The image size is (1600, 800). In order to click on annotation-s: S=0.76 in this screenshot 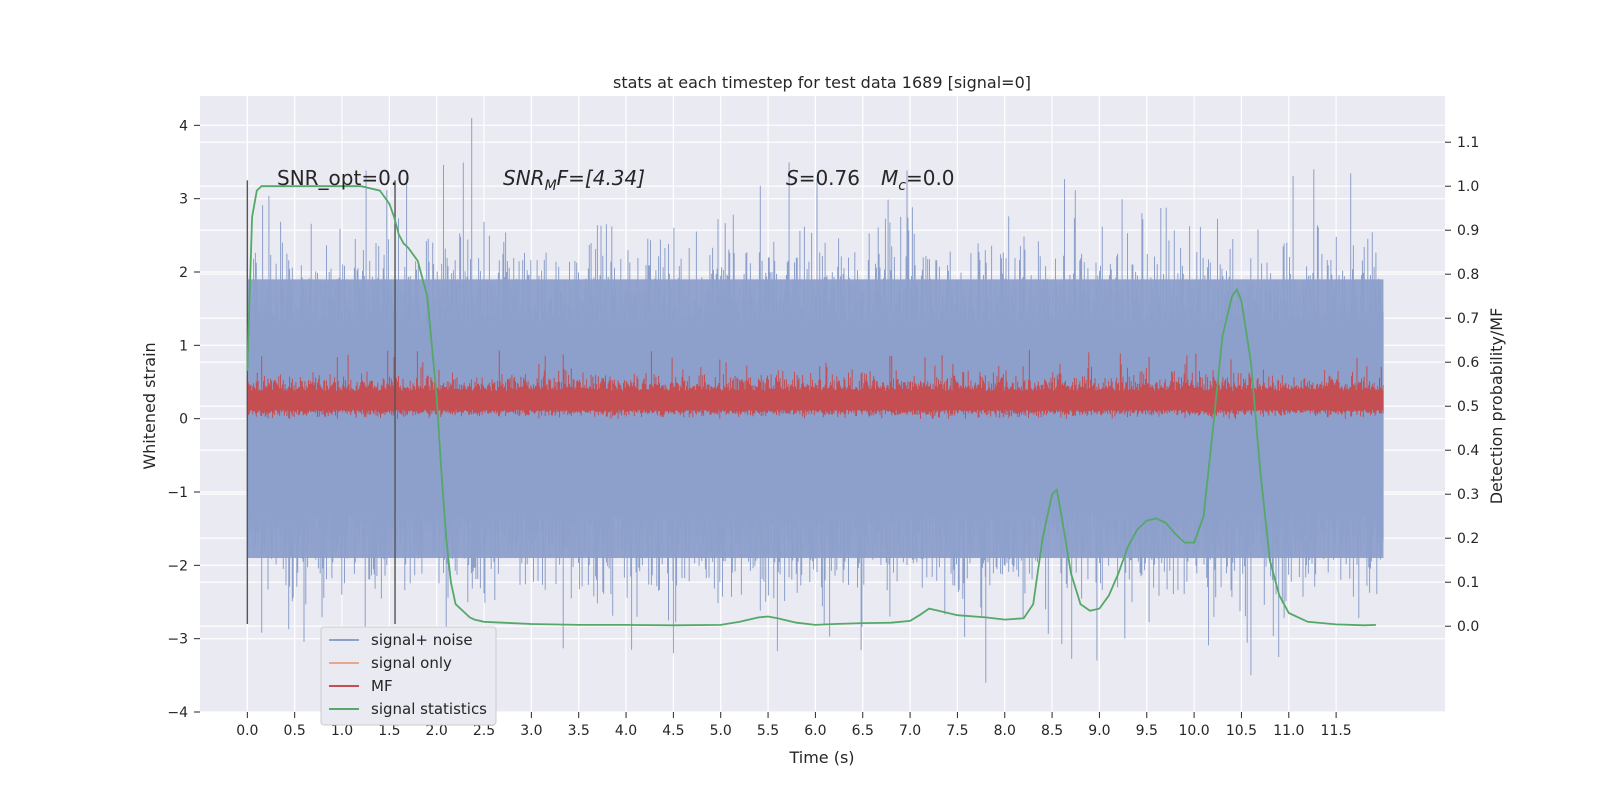, I will do `click(823, 178)`.